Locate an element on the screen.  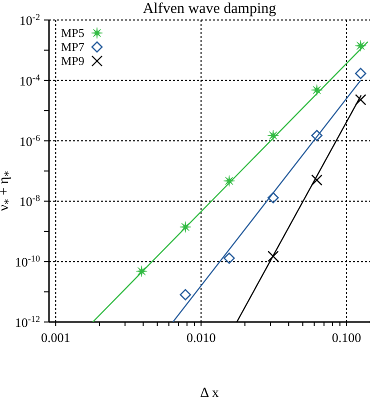
y-tick-label: 10$^{-8}$ is located at coordinates (29, 201).